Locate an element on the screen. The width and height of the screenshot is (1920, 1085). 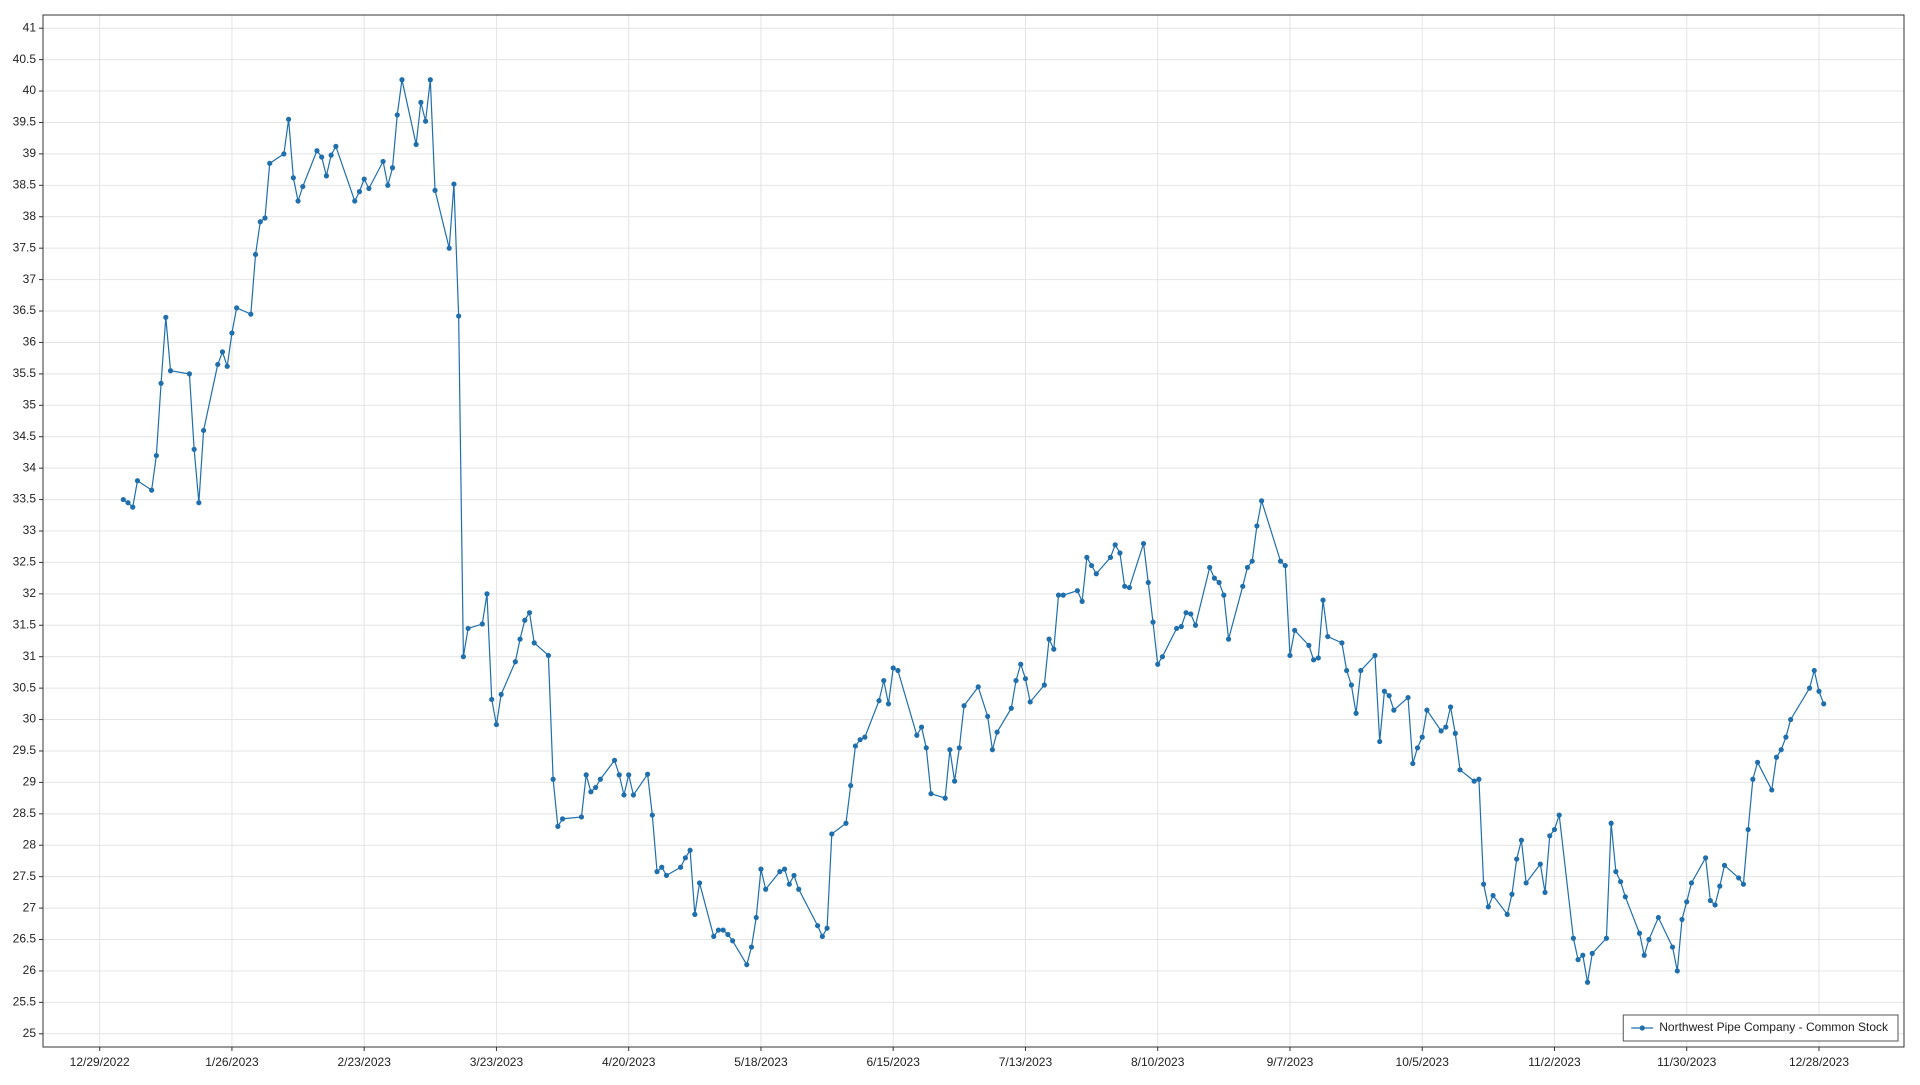
y-tick-label: 41 is located at coordinates (30, 27).